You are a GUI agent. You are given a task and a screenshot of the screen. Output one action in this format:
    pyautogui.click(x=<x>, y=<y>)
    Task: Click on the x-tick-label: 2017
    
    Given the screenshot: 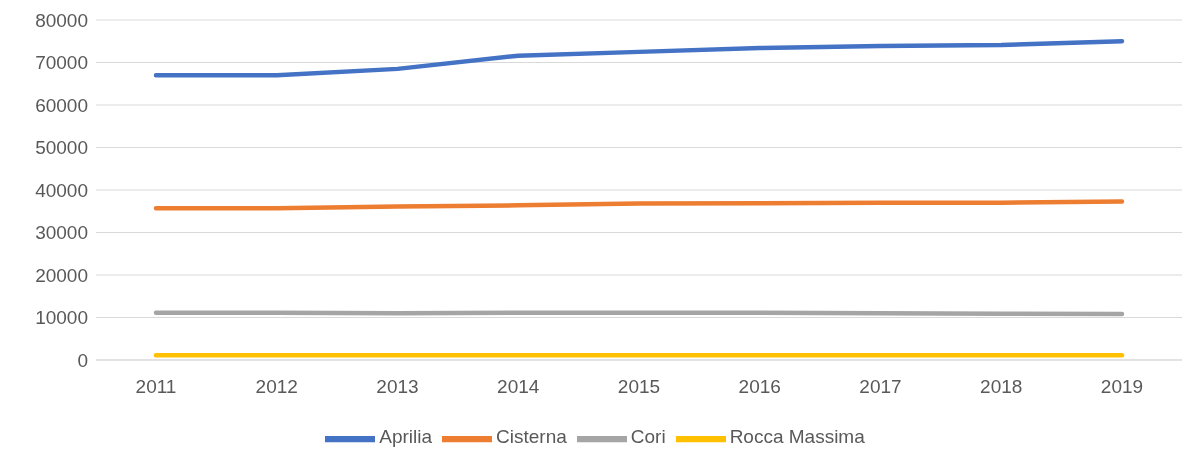 What is the action you would take?
    pyautogui.click(x=880, y=387)
    